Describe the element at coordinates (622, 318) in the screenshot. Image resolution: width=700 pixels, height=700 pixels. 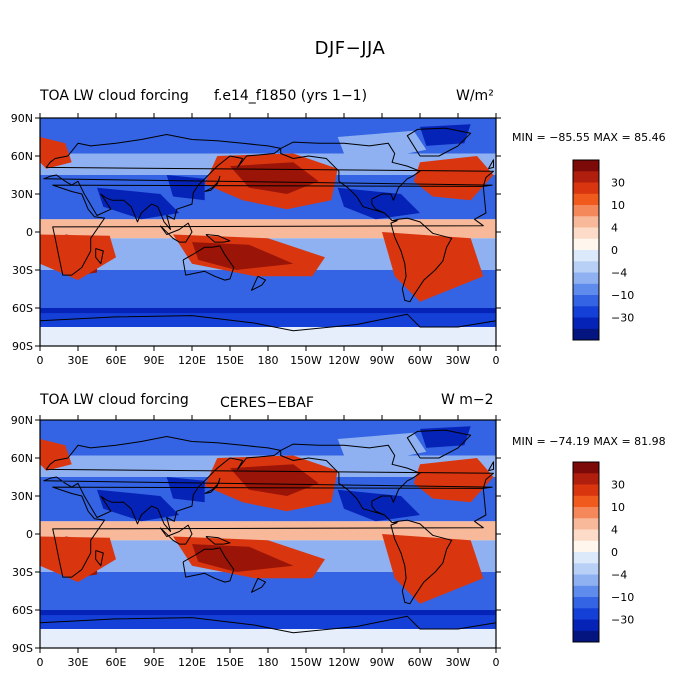
I see `colorbar-label: −30` at that location.